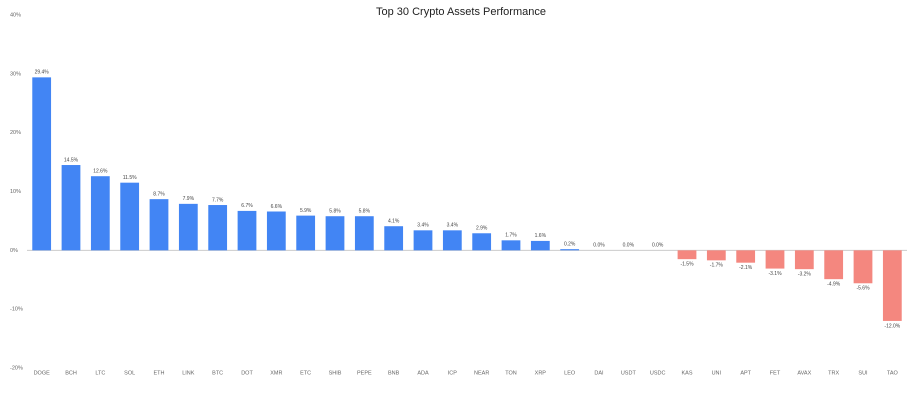  Describe the element at coordinates (863, 373) in the screenshot. I see `x-tick-label: SUI` at that location.